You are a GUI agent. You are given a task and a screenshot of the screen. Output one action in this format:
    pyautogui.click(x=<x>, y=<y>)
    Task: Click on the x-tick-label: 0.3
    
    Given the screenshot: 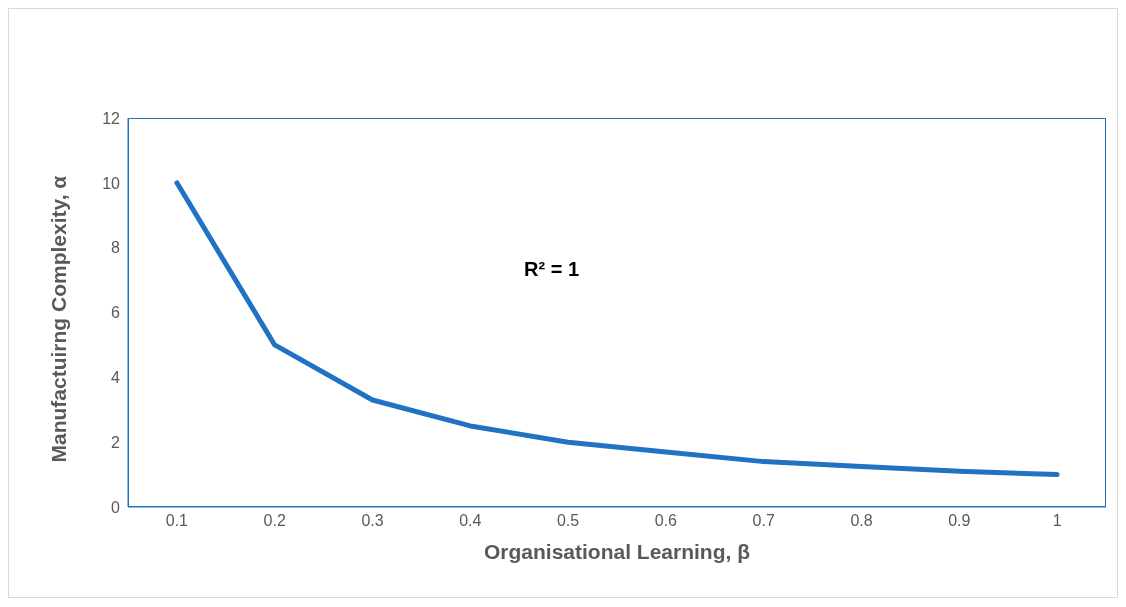 What is the action you would take?
    pyautogui.click(x=372, y=521)
    